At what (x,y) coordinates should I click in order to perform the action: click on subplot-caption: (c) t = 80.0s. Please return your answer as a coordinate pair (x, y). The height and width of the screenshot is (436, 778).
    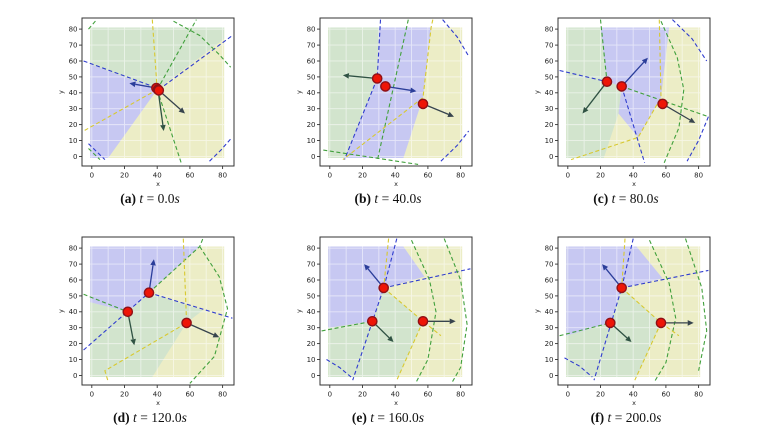
    Looking at the image, I should click on (626, 198).